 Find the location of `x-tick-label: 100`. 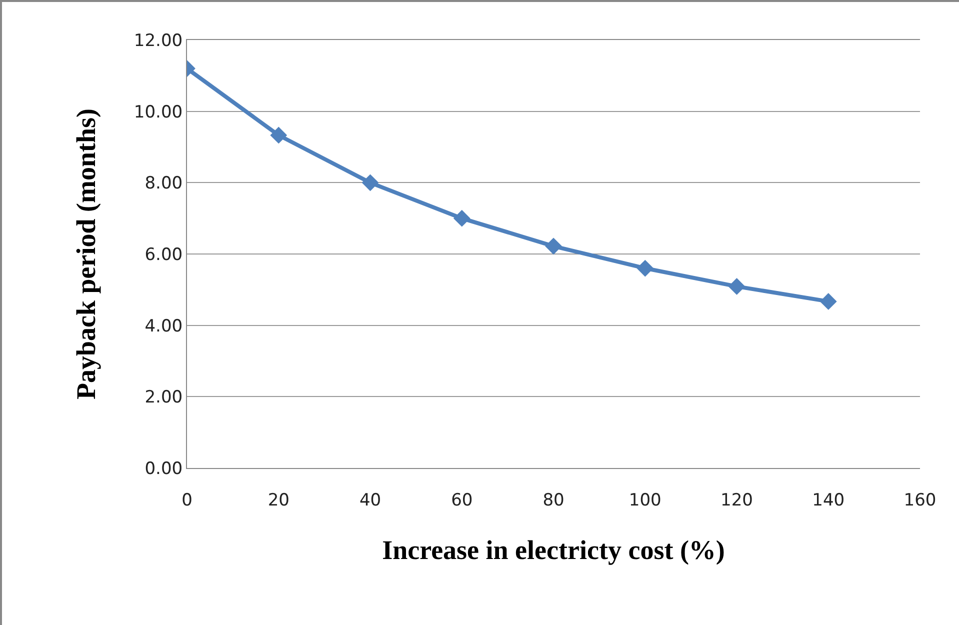

x-tick-label: 100 is located at coordinates (645, 500).